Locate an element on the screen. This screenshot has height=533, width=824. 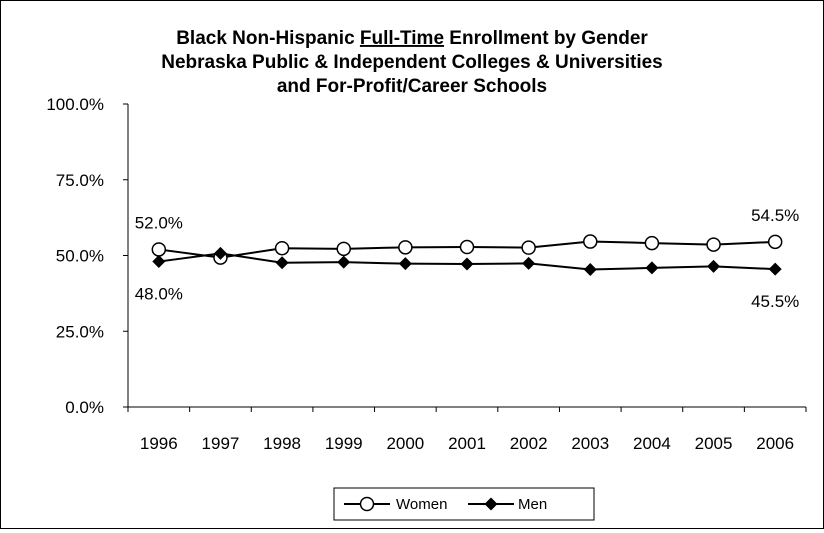
x-tick-label: 2000 is located at coordinates (405, 443).